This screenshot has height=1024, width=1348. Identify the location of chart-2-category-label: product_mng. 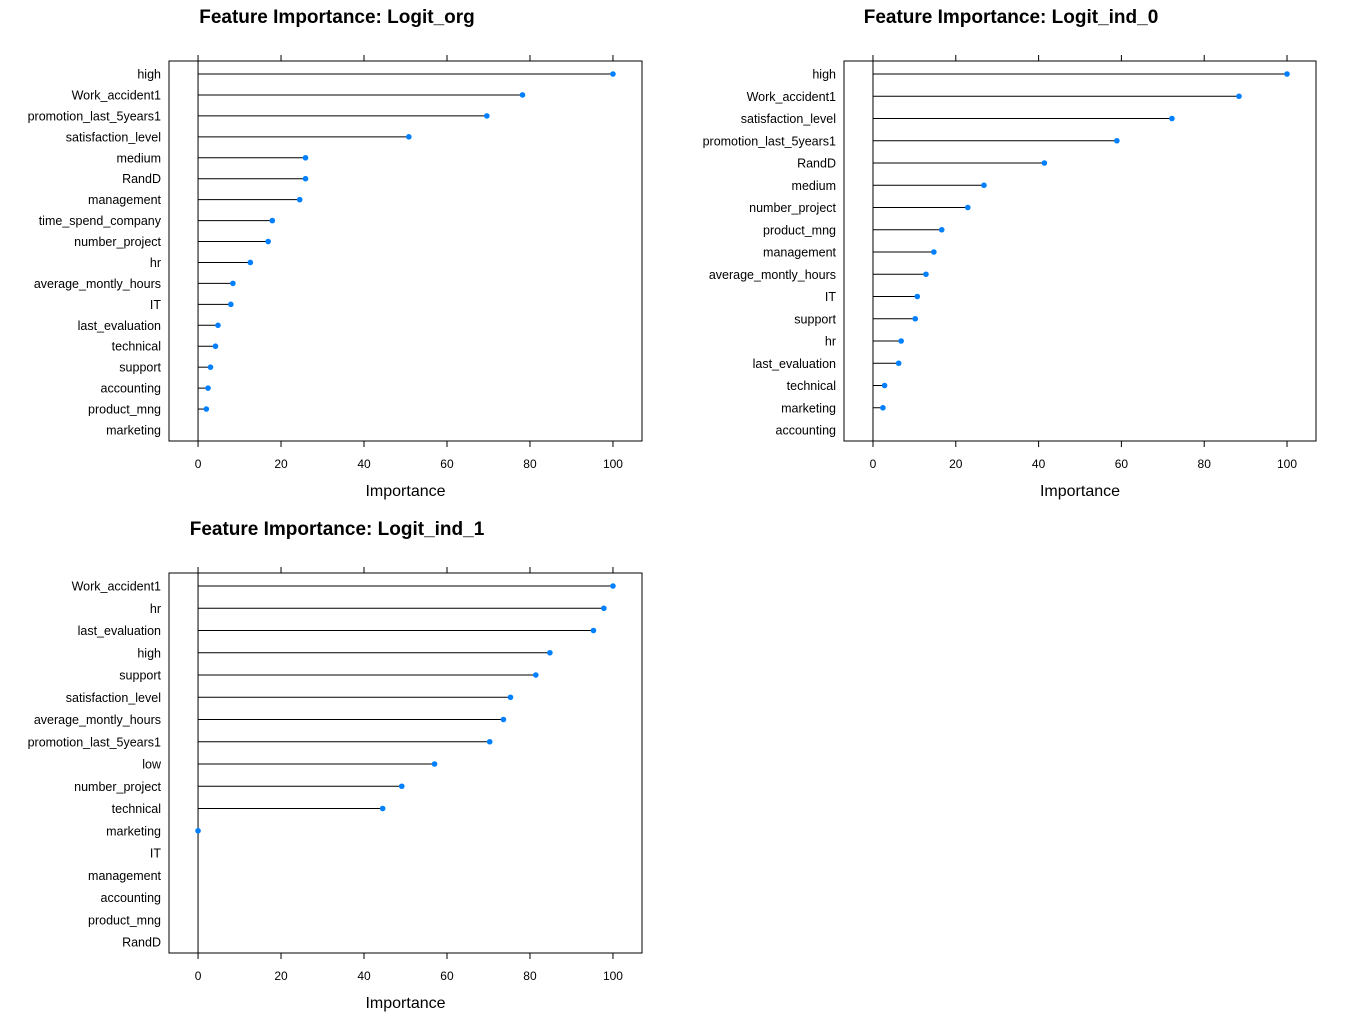
(124, 920).